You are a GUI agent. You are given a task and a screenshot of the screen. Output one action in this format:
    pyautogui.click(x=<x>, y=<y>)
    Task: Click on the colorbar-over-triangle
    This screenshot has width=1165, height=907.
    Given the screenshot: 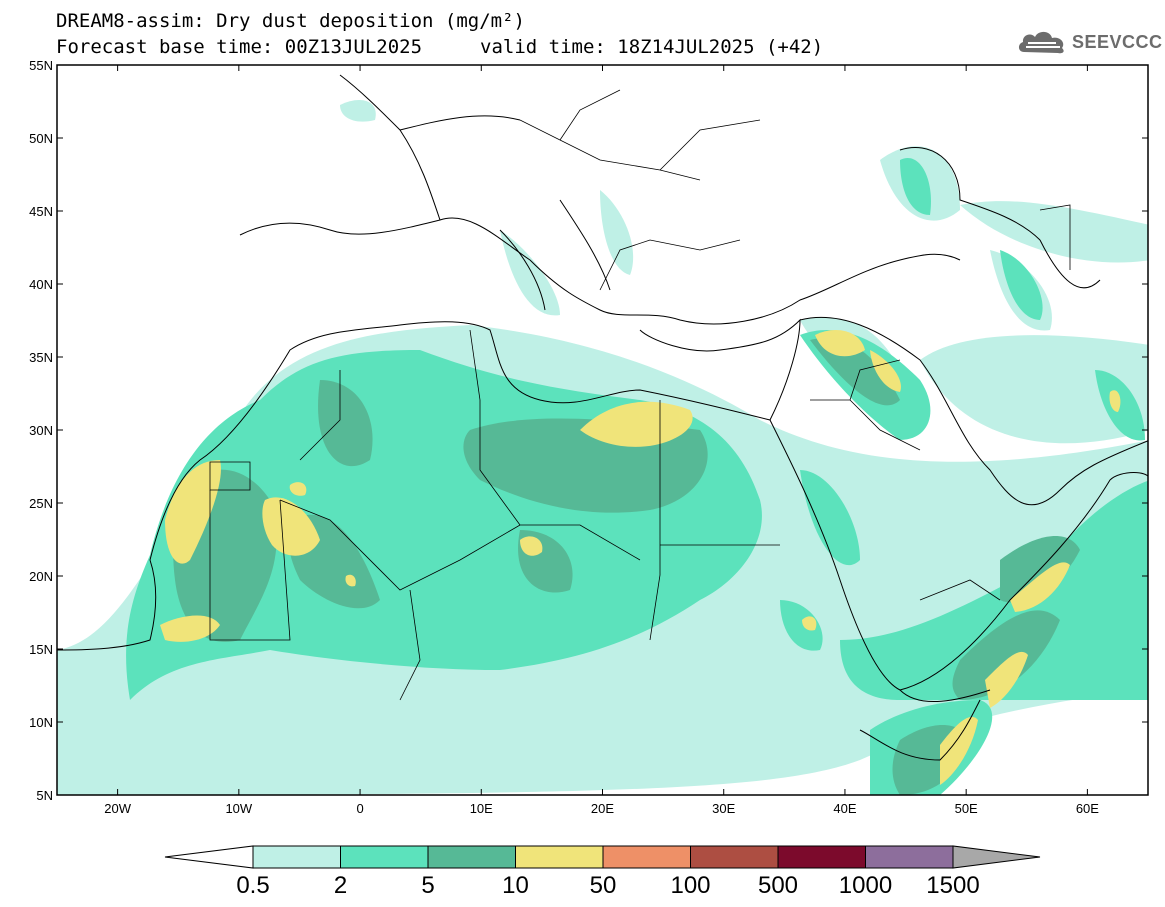 What is the action you would take?
    pyautogui.click(x=996, y=857)
    